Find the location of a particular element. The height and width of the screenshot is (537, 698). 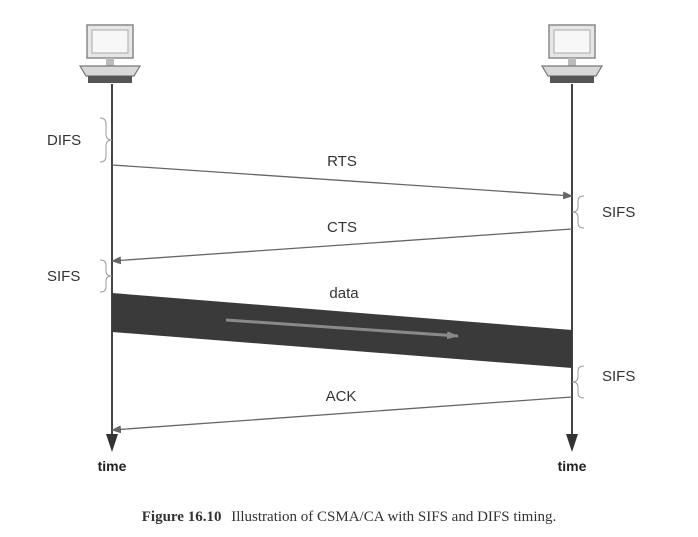

data-frame-band is located at coordinates (342, 330).